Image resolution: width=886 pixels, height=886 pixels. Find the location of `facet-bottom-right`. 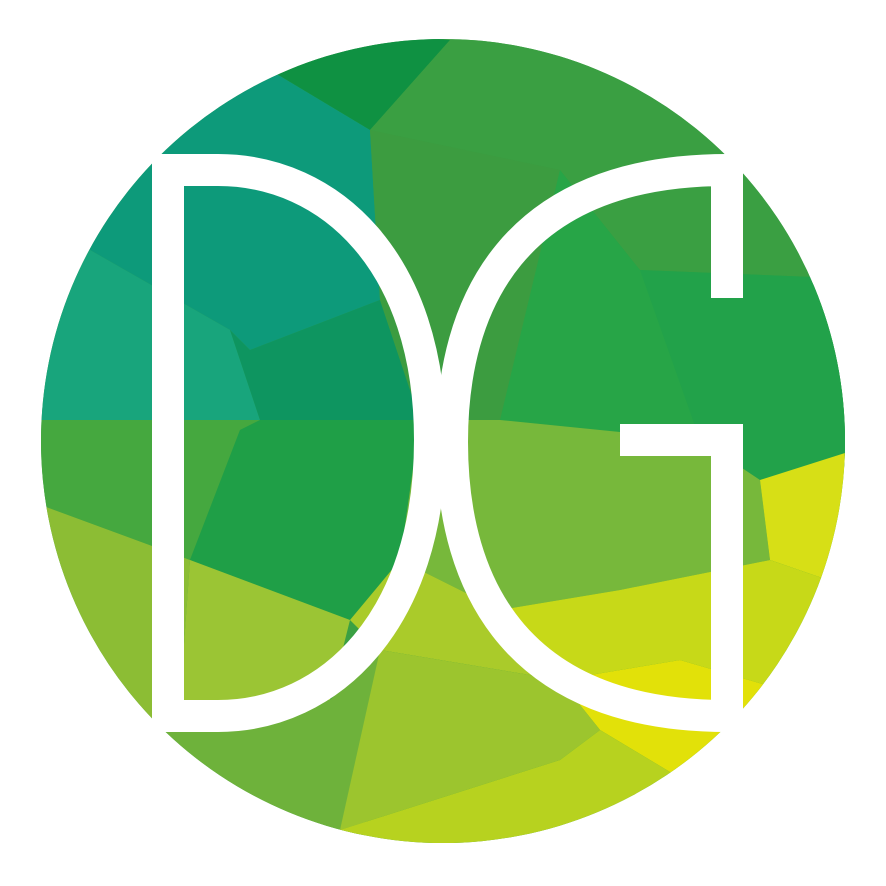

facet-bottom-right is located at coordinates (572, 786).